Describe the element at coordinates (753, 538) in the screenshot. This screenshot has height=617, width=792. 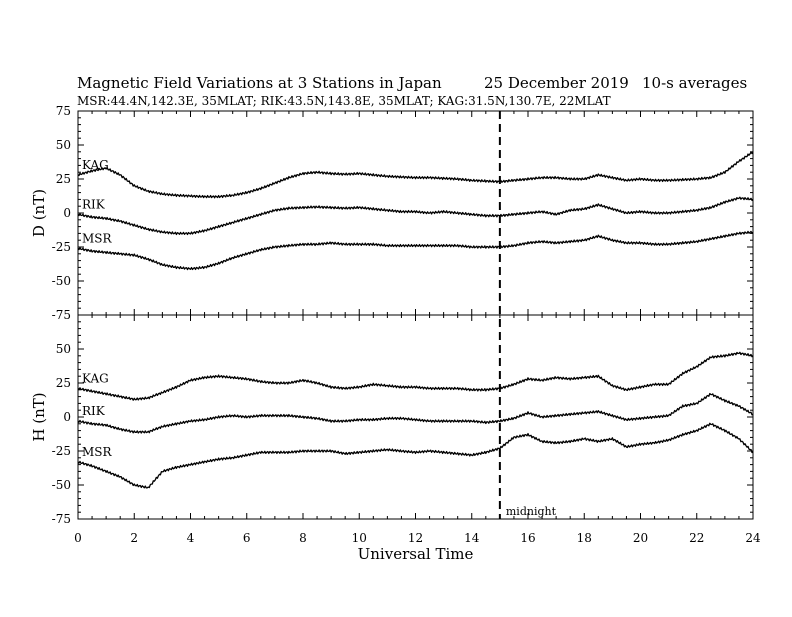
I see `x-tick-label: 24` at that location.